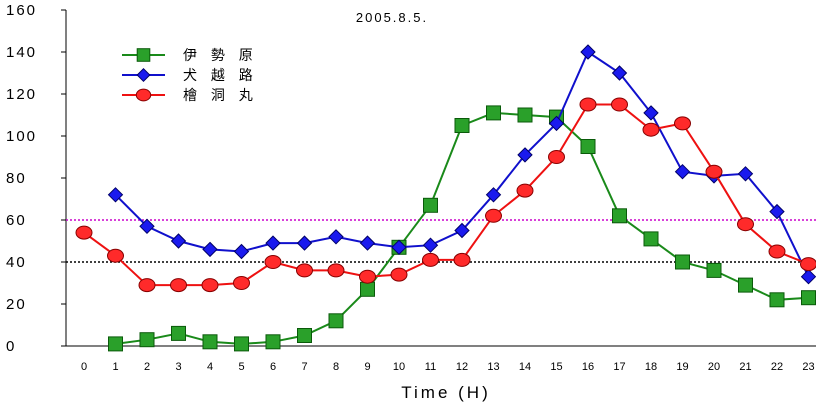 This screenshot has width=816, height=403. I want to click on x-tick-label: 15, so click(556, 367).